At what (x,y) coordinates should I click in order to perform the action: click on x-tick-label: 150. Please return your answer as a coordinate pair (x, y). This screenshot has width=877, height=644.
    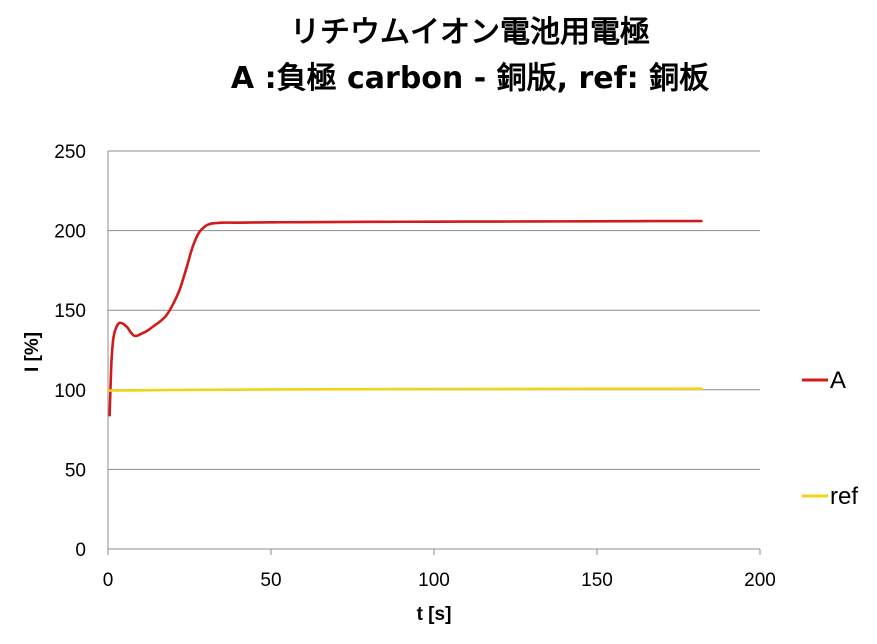
    Looking at the image, I should click on (597, 580).